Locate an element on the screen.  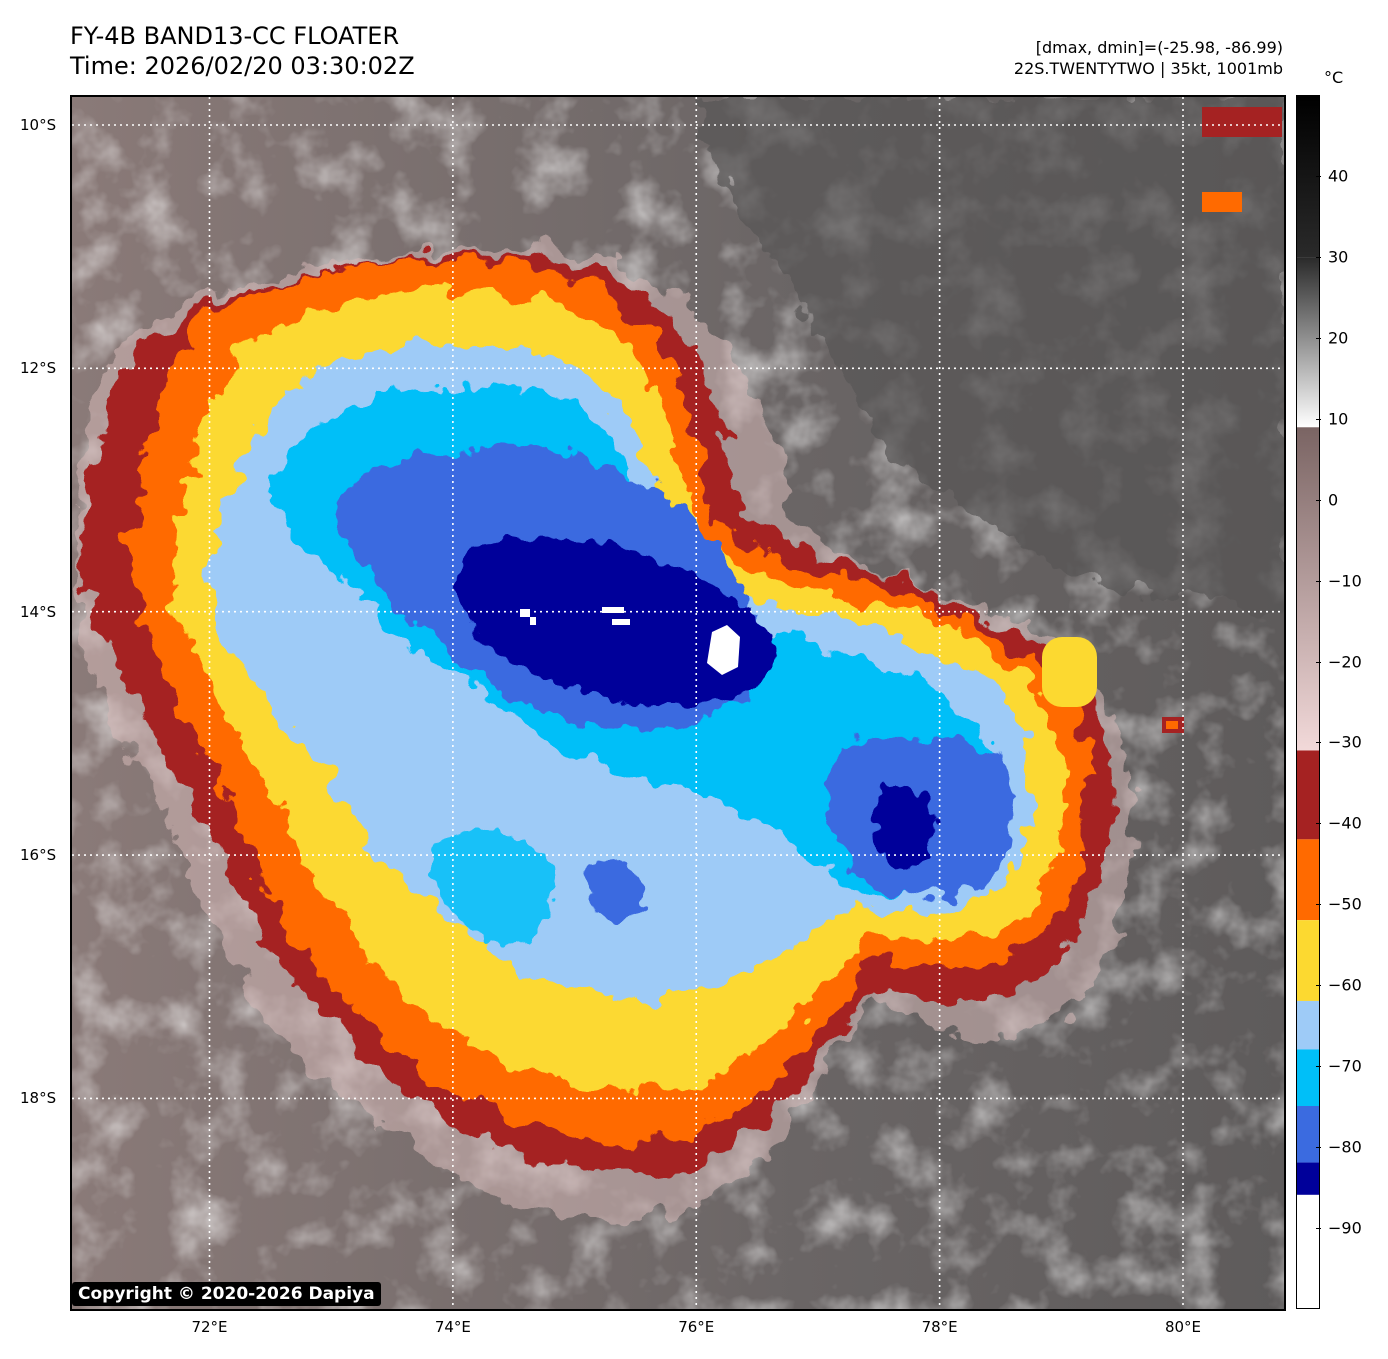
colorbar-tick-label: 10 is located at coordinates (1338, 419).